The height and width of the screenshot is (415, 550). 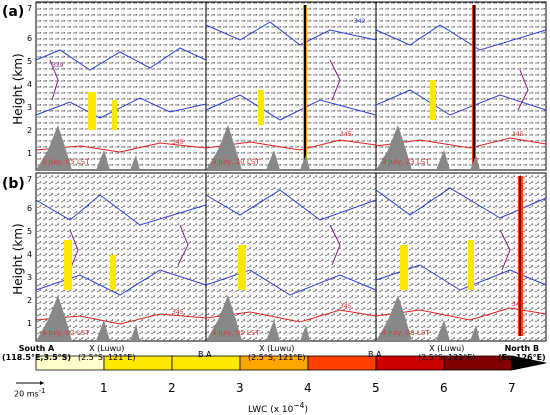 What do you see at coordinates (406, 333) in the screenshot?
I see `panel-time-label: 4 July, 08 LST` at bounding box center [406, 333].